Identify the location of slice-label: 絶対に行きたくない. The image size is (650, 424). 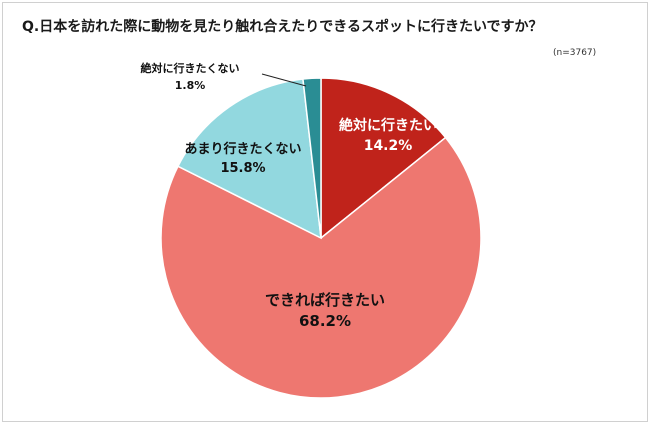
(190, 68).